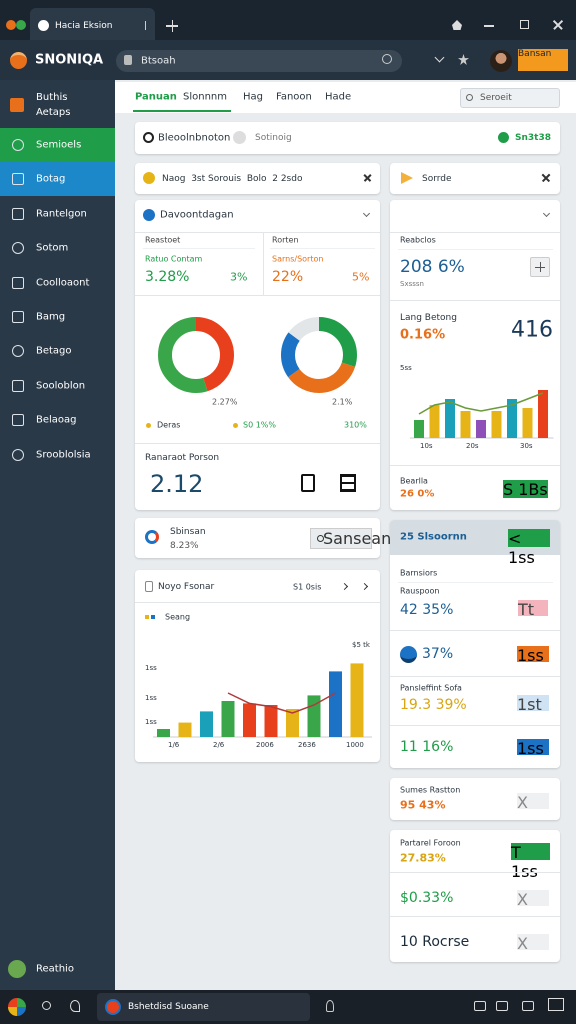  What do you see at coordinates (17, 1007) in the screenshot?
I see `start-button` at bounding box center [17, 1007].